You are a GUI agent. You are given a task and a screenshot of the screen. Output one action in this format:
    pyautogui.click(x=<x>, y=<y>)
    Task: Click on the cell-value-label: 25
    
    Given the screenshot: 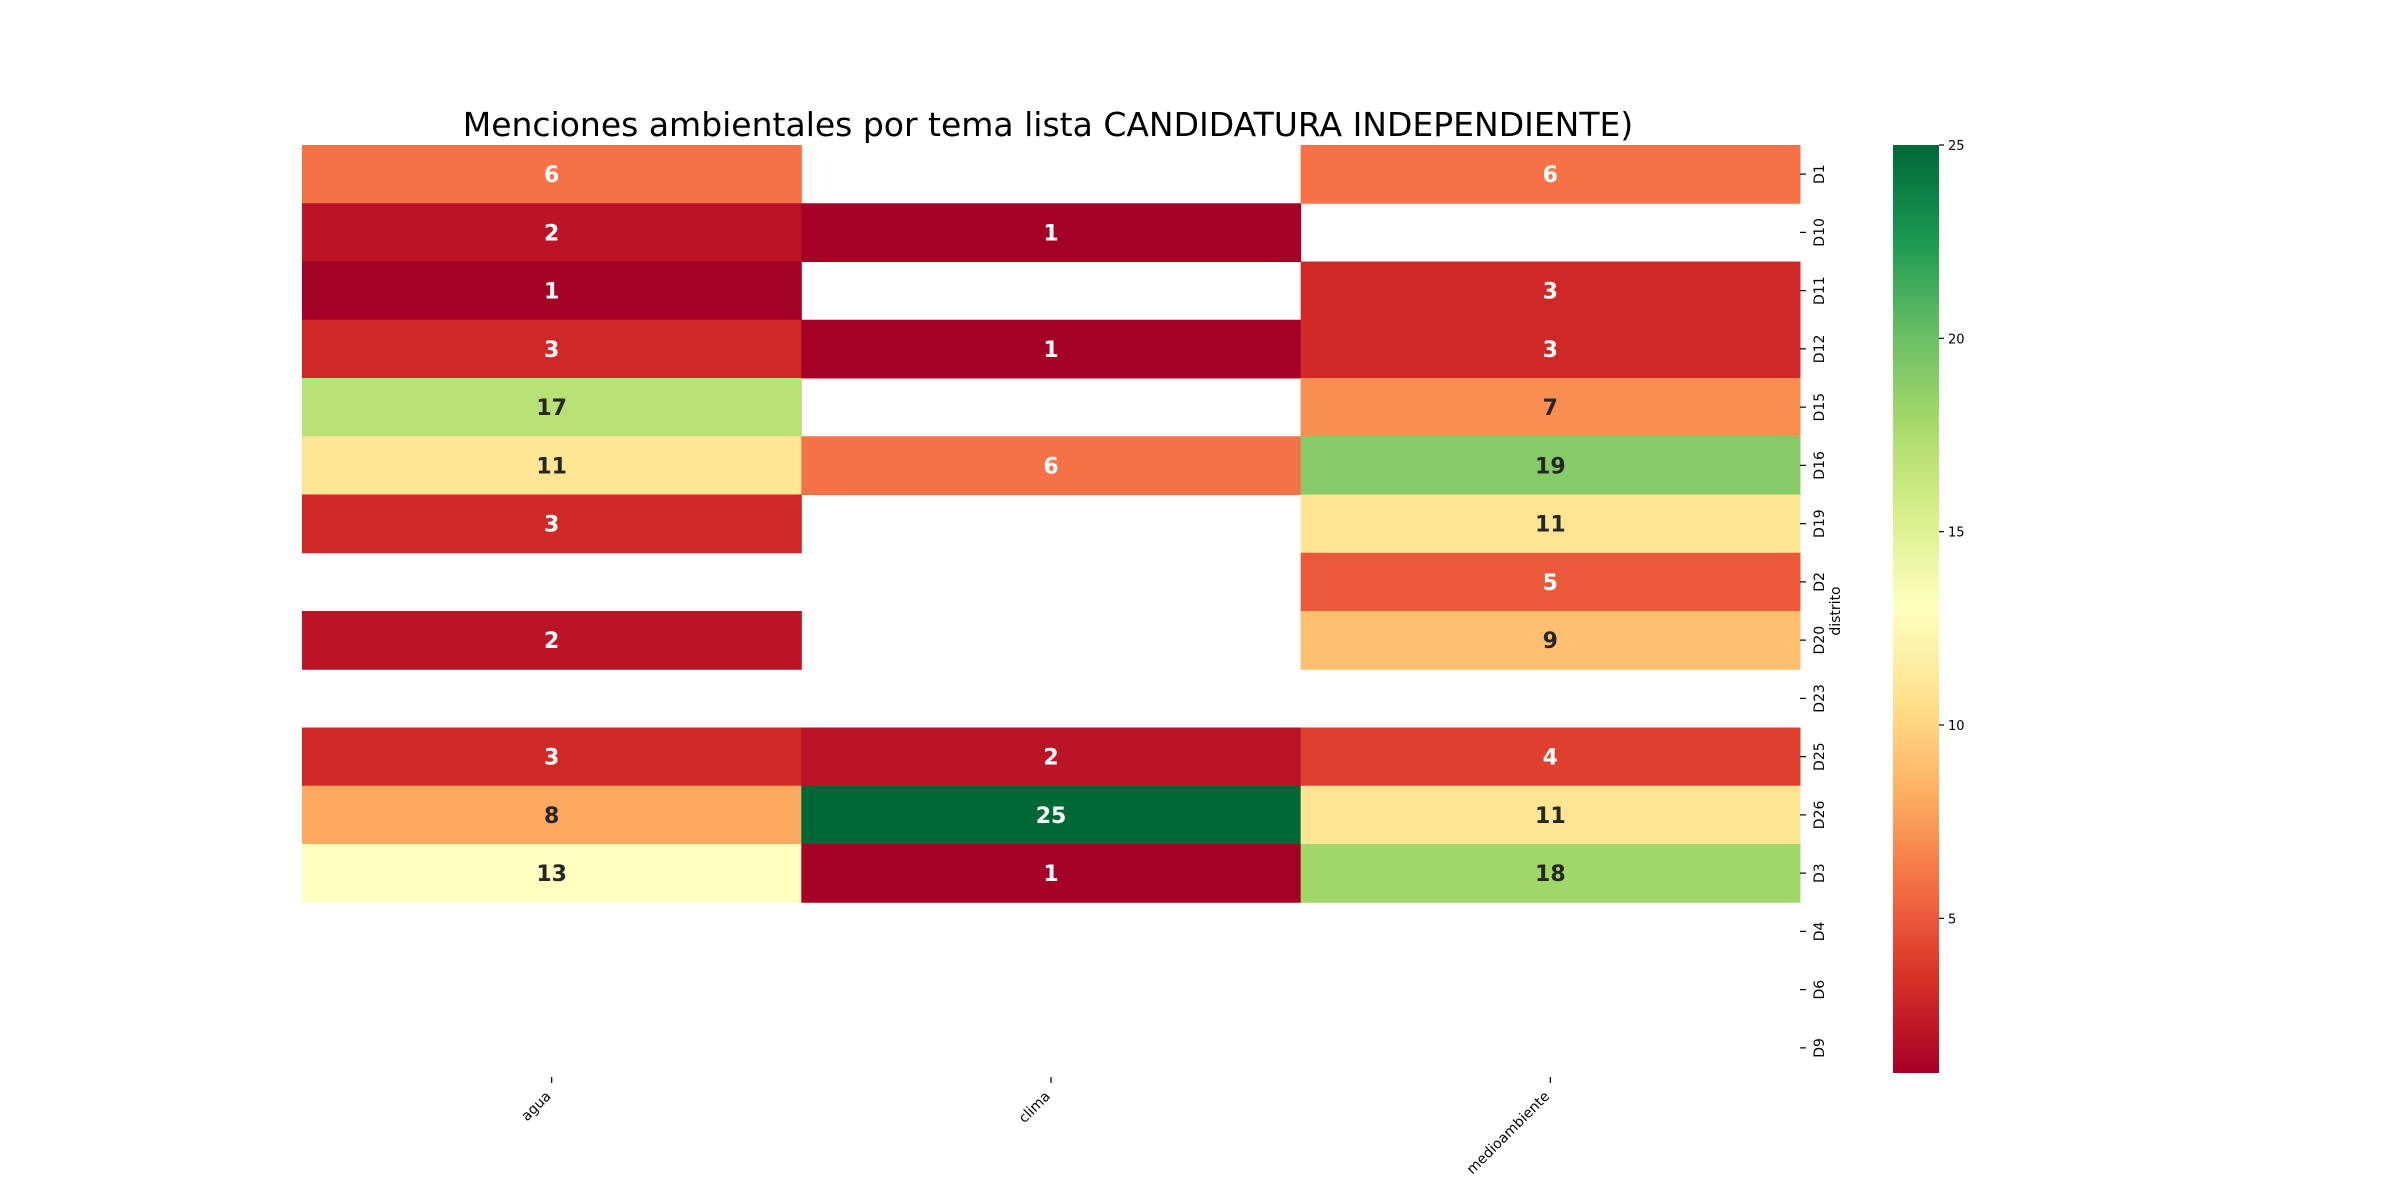 What is the action you would take?
    pyautogui.click(x=1051, y=816)
    